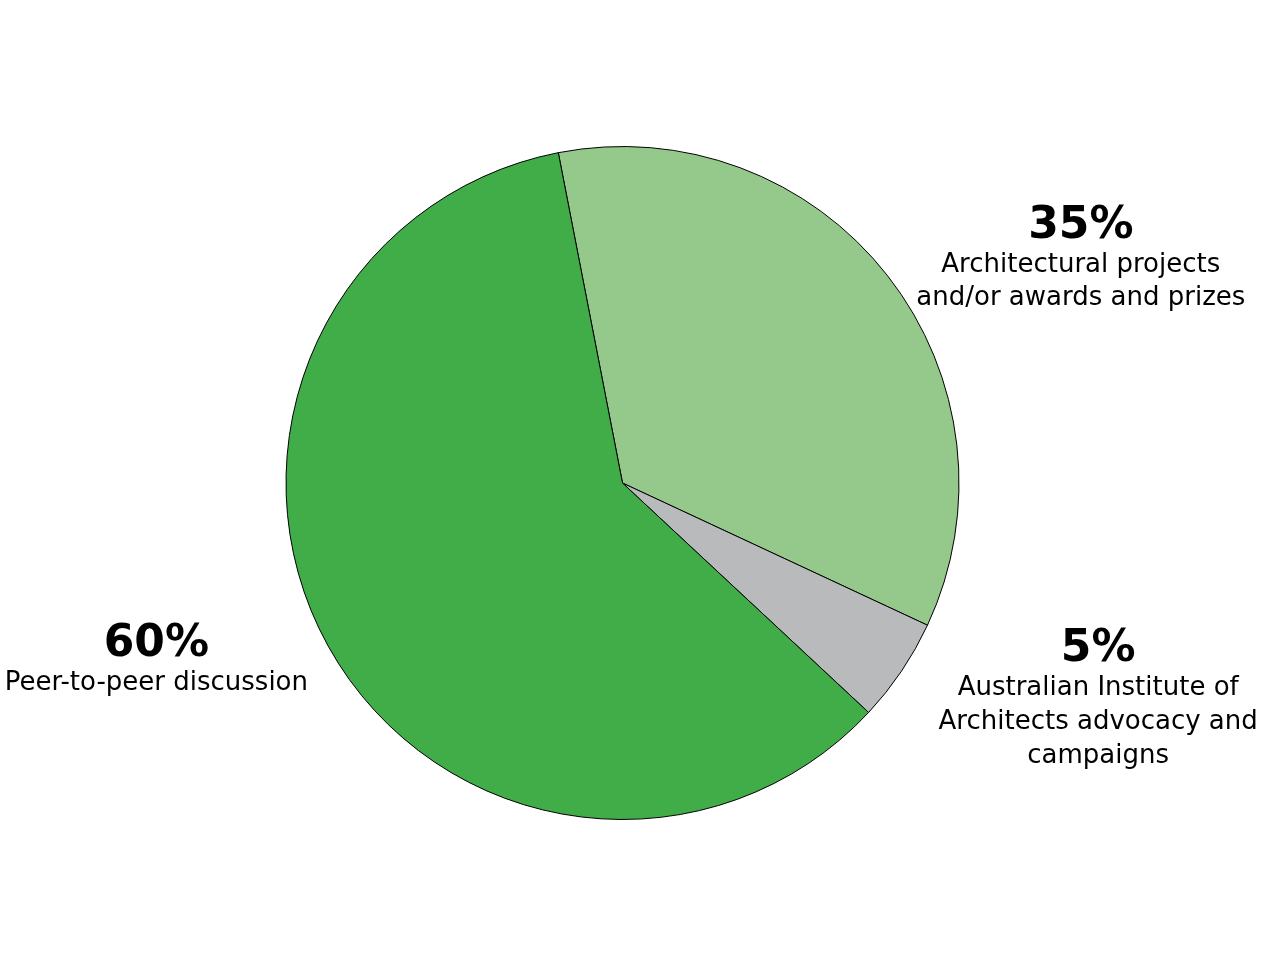  I want to click on data-label: 35%, so click(1081, 222).